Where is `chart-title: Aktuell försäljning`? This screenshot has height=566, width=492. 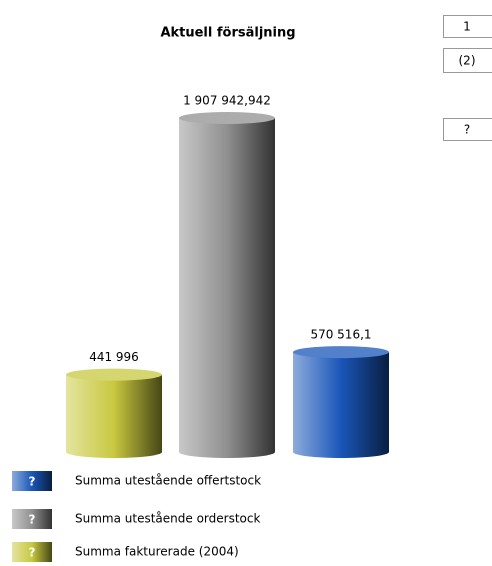
chart-title: Aktuell försäljning is located at coordinates (227, 33).